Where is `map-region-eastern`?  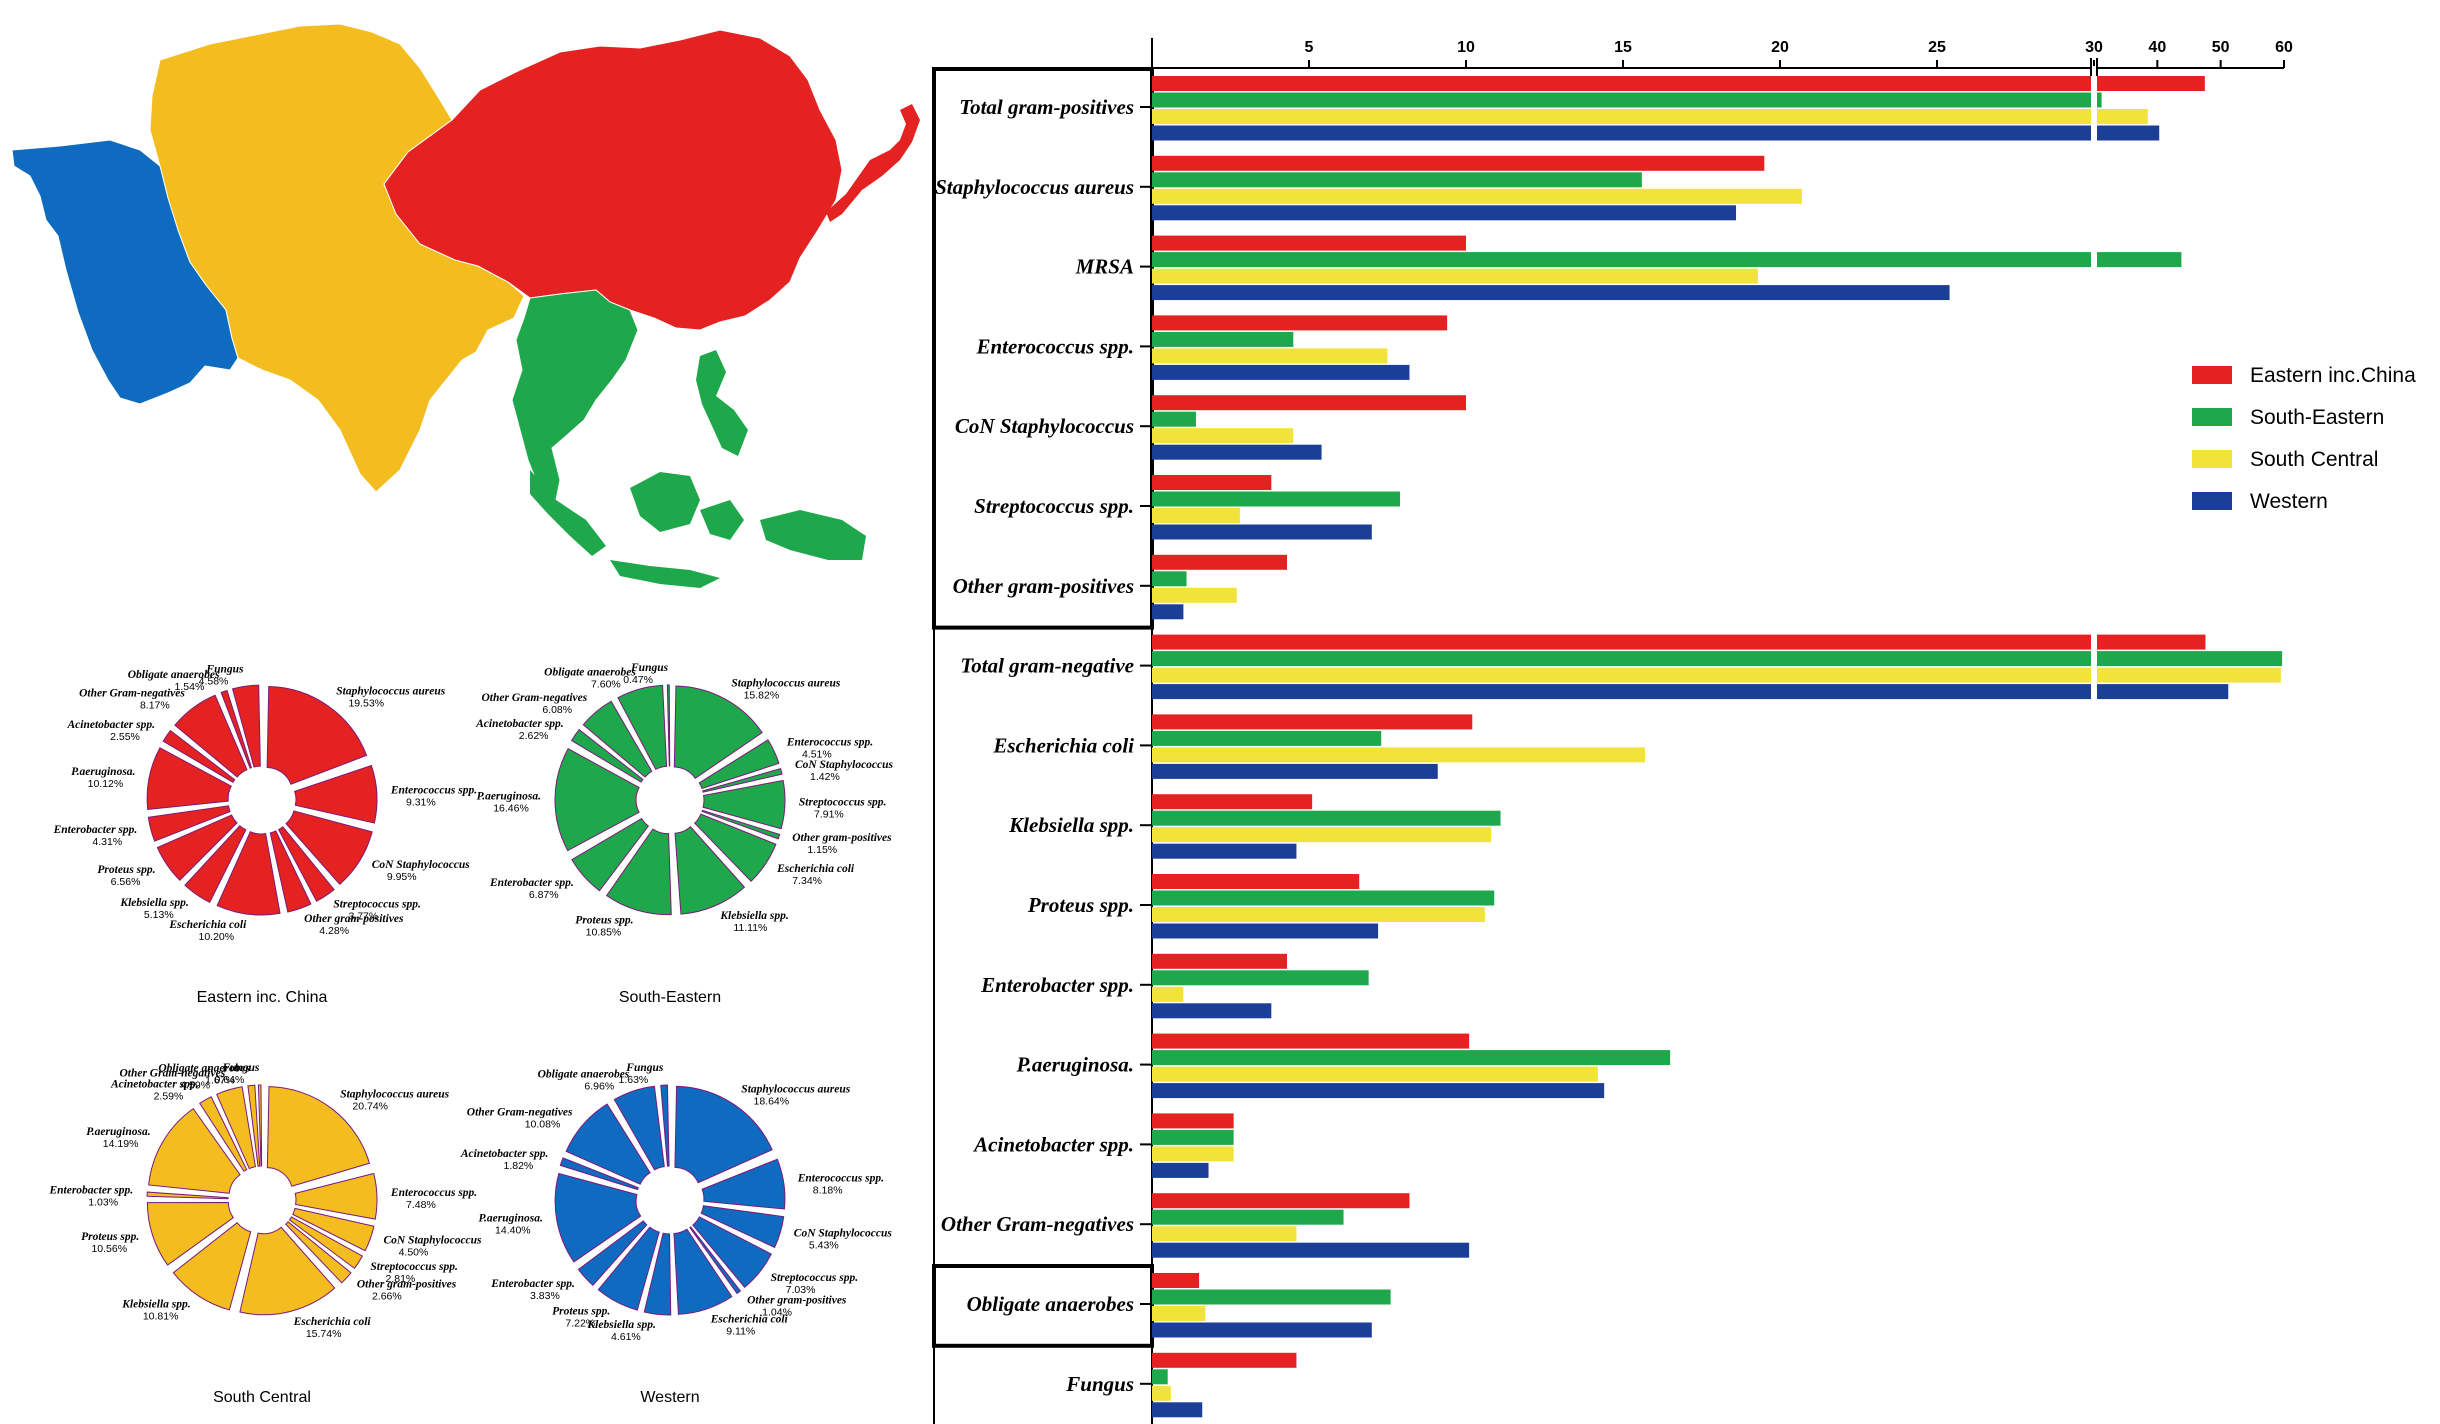
map-region-eastern is located at coordinates (613, 180).